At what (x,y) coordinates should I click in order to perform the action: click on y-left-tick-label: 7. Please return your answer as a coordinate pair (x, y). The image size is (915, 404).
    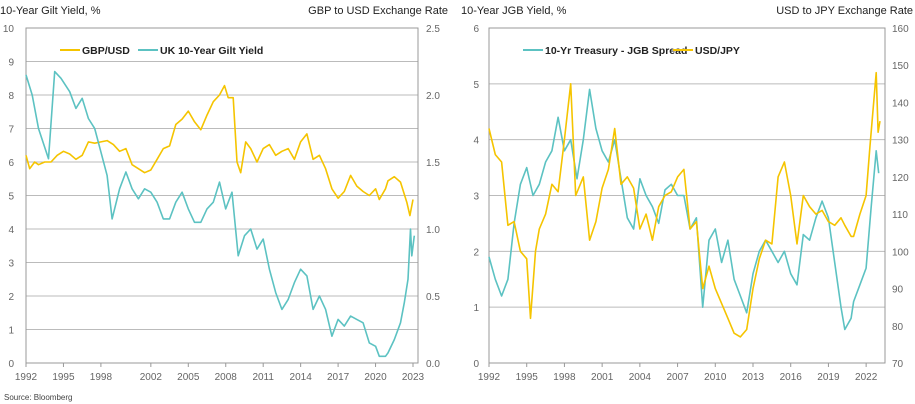
    Looking at the image, I should click on (11, 130).